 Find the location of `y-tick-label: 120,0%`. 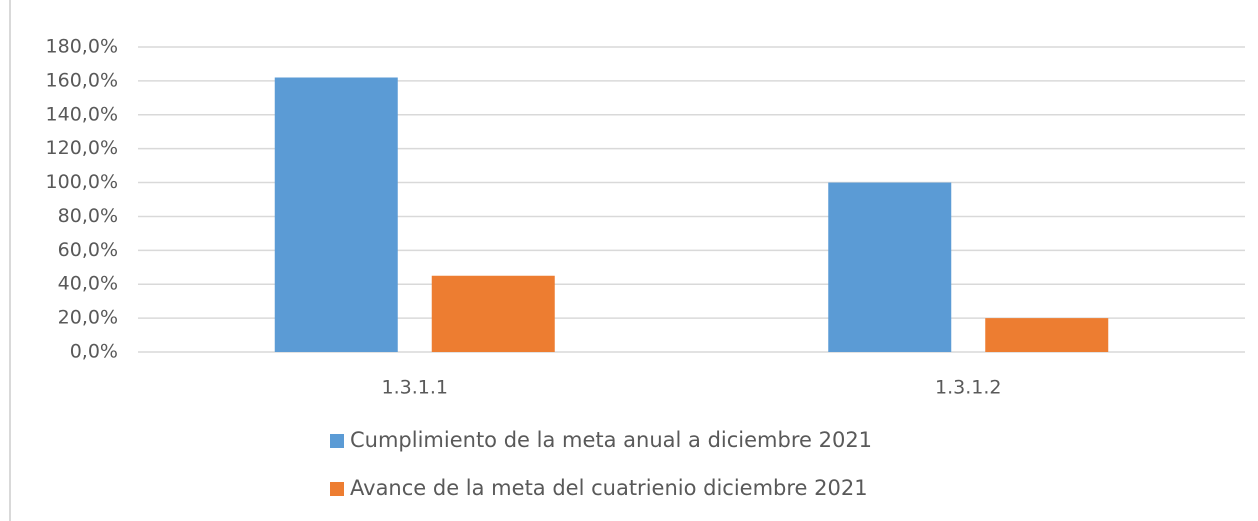

y-tick-label: 120,0% is located at coordinates (82, 148).